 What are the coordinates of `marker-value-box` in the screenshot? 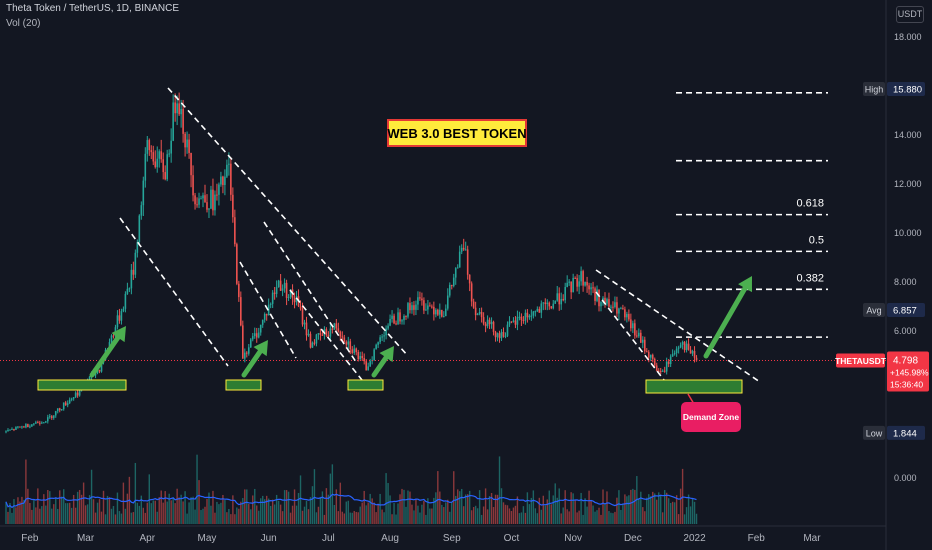 It's located at (906, 432).